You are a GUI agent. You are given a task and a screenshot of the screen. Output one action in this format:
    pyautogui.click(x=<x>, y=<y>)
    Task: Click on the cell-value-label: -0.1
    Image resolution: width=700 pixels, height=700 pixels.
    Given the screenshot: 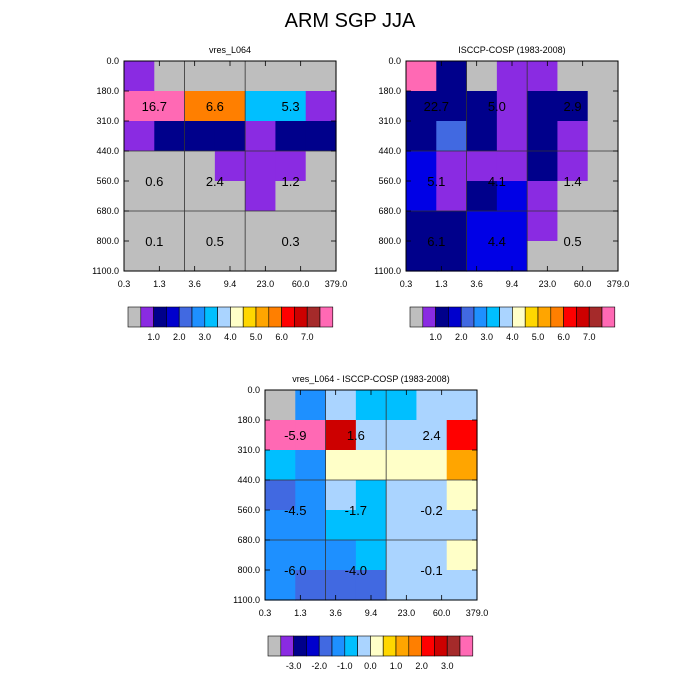 What is the action you would take?
    pyautogui.click(x=431, y=570)
    